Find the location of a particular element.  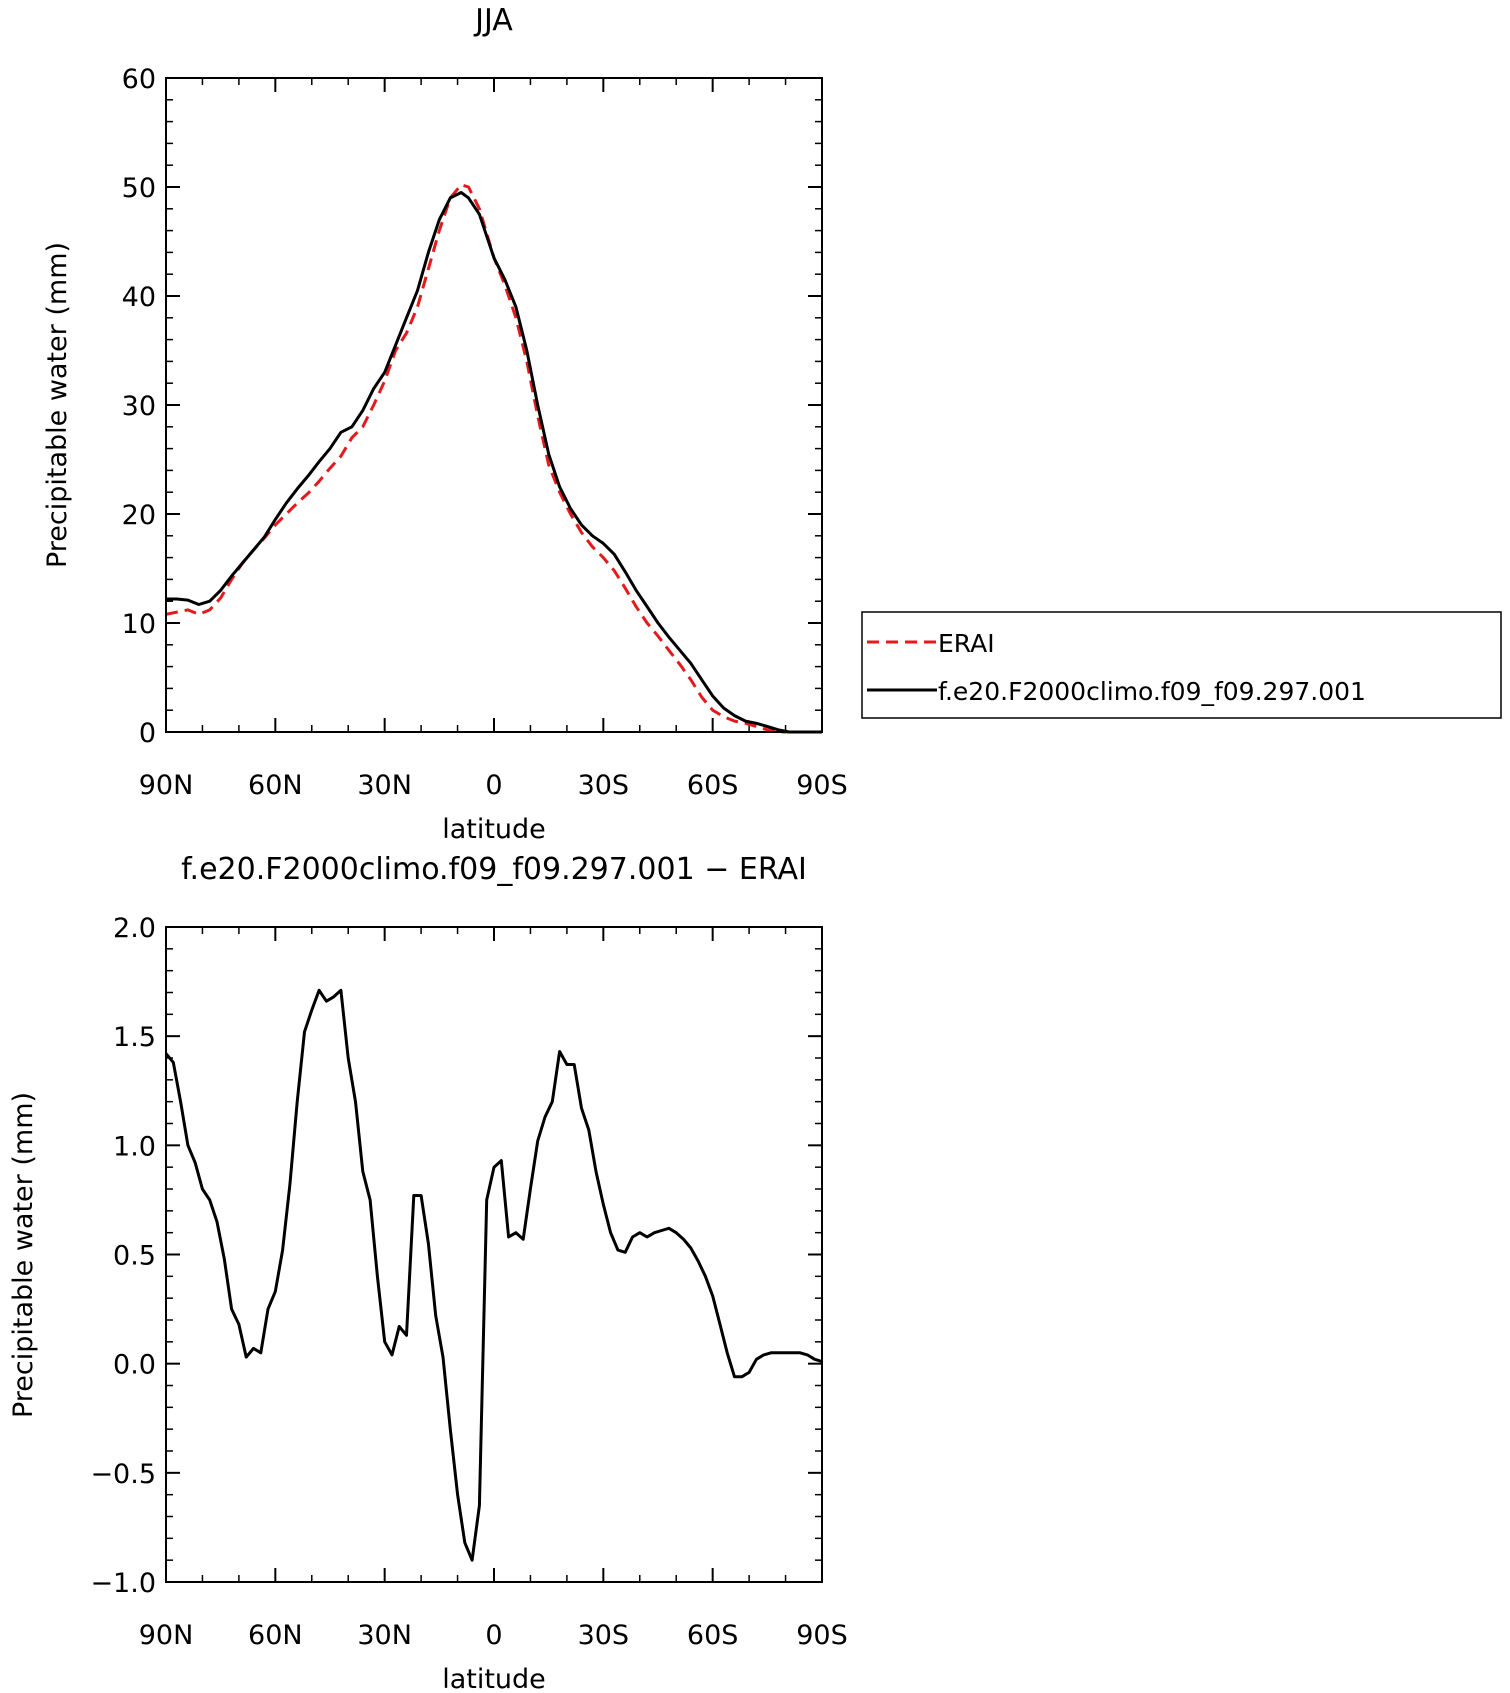

y-tick-label: 50 is located at coordinates (139, 188).